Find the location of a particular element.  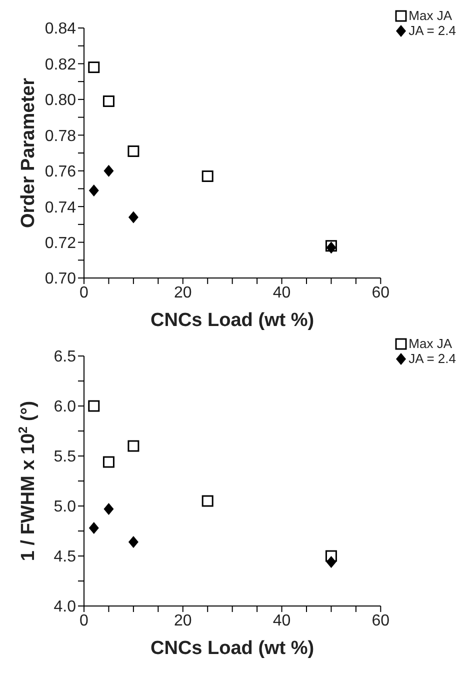

y-tick-label: 6.0 is located at coordinates (65, 407).